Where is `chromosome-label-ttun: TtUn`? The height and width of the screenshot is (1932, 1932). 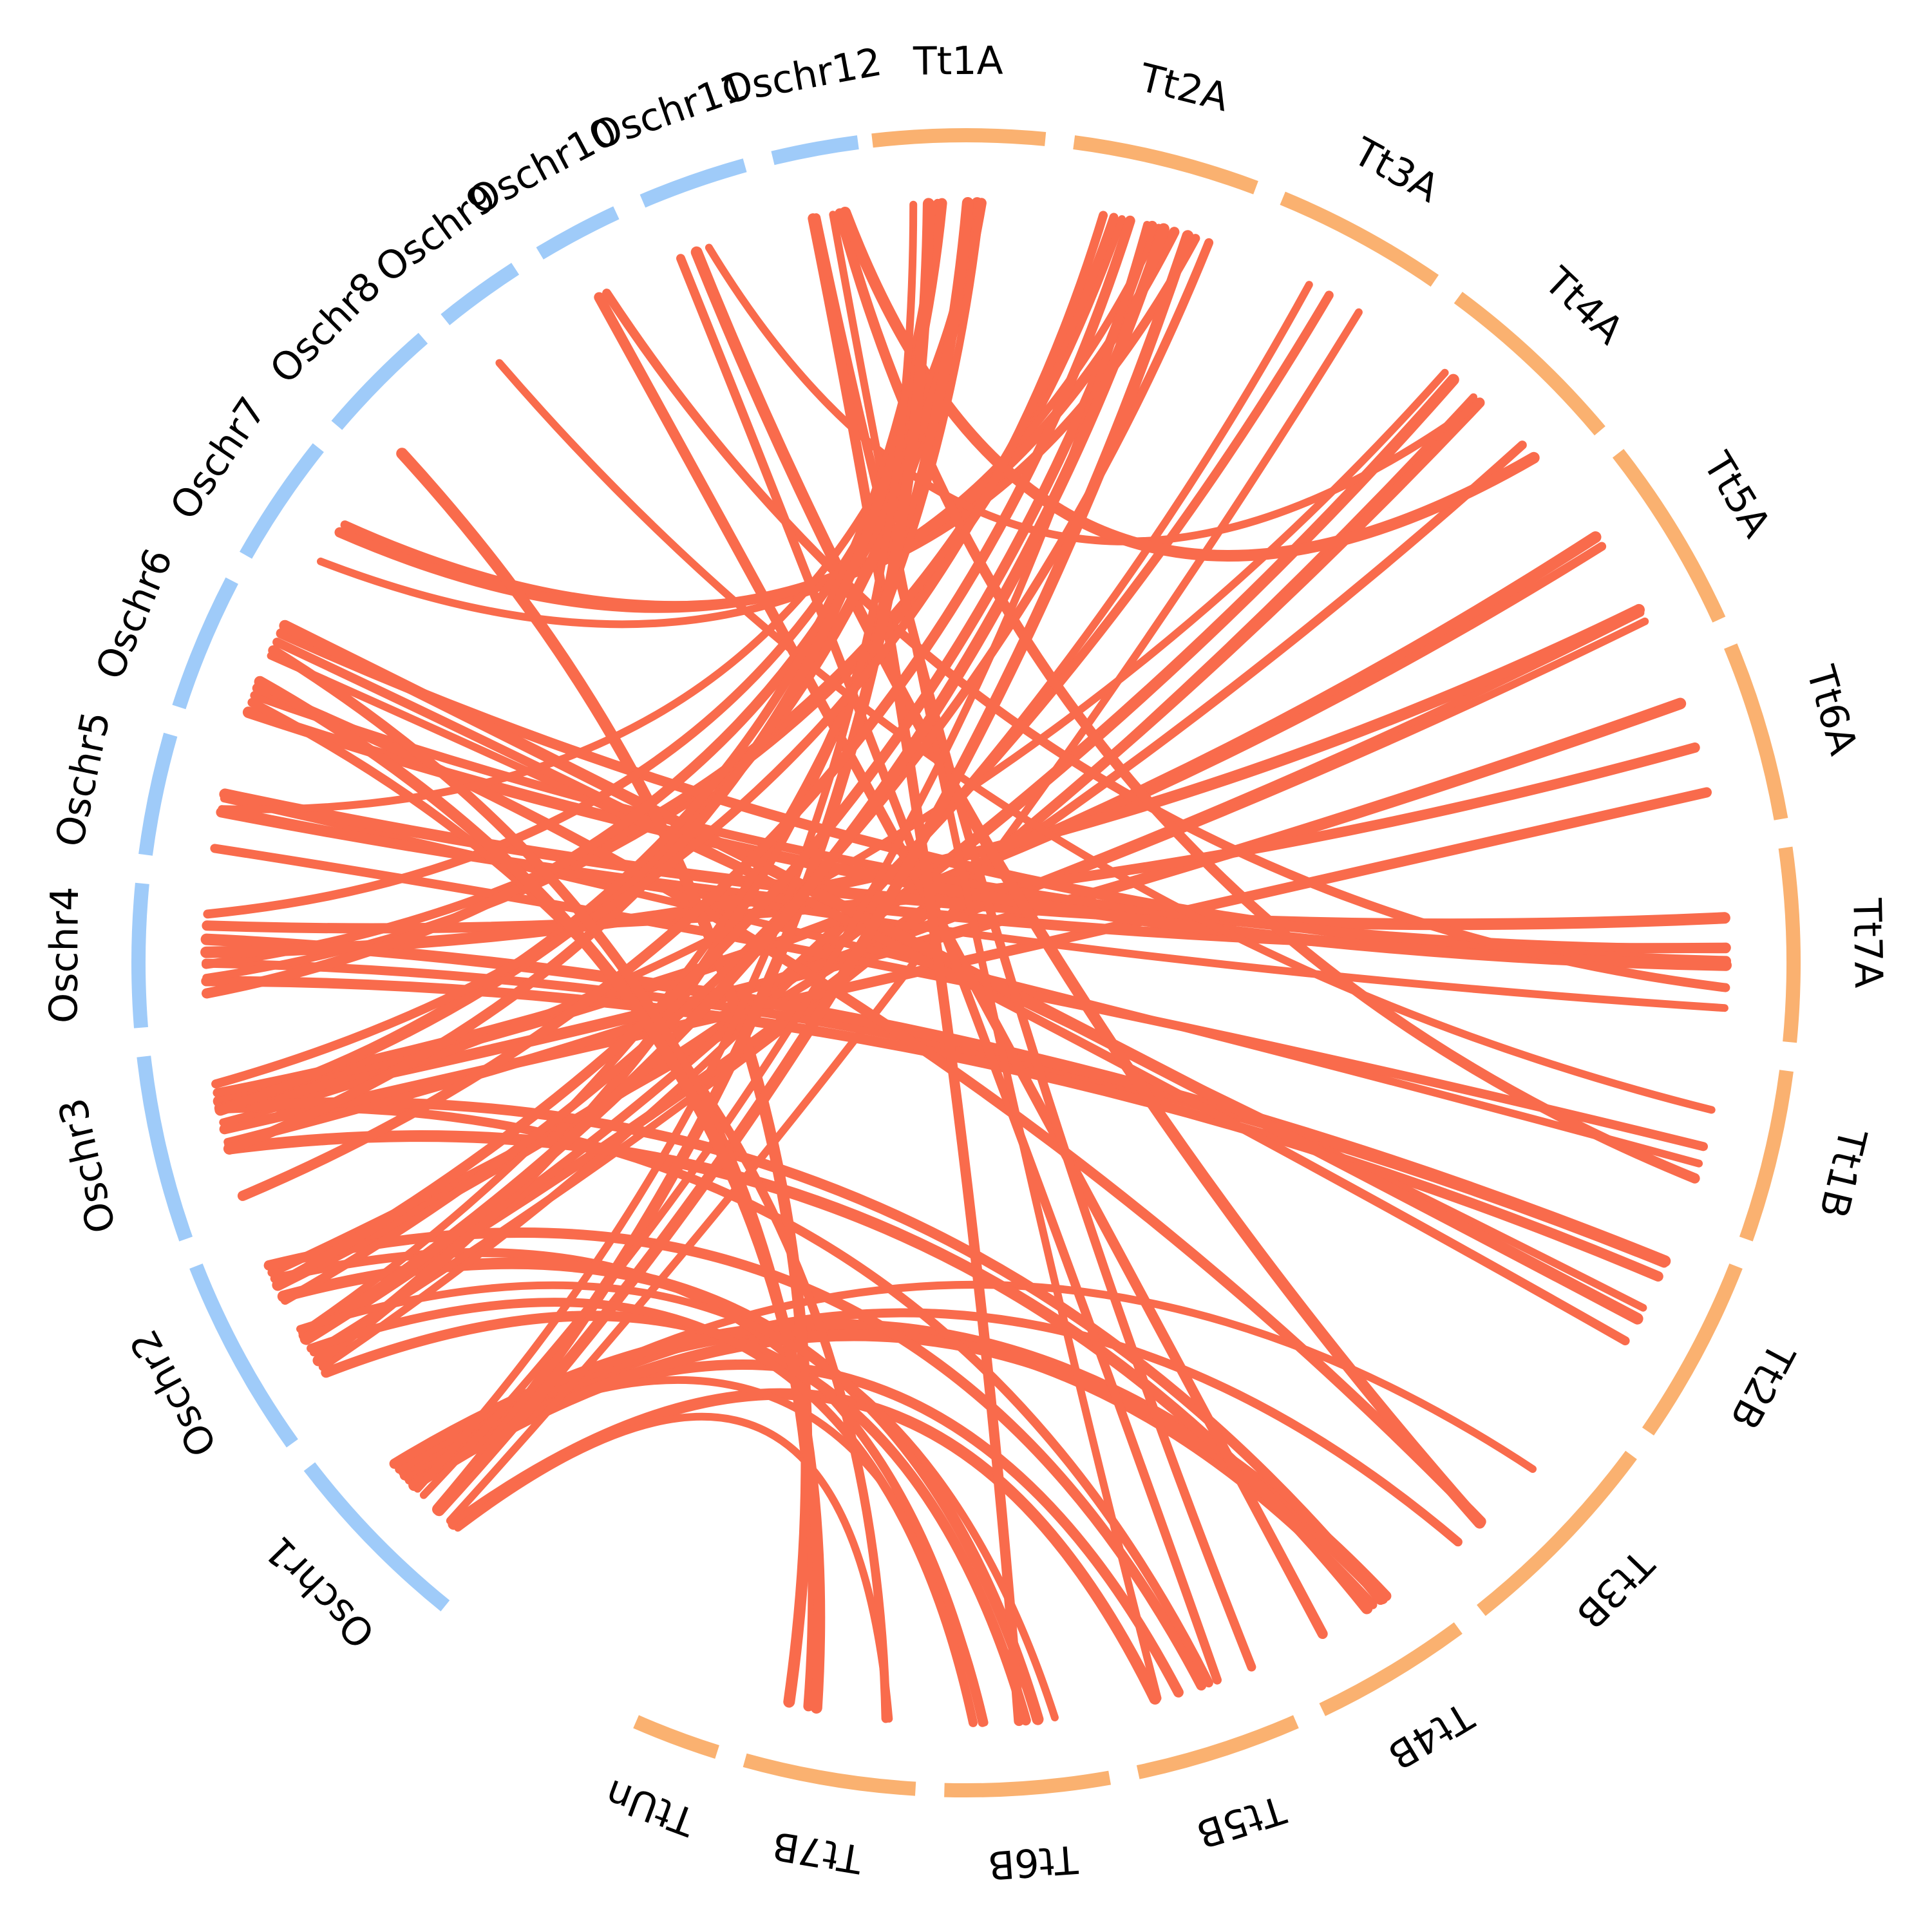
chromosome-label-ttun: TtUn is located at coordinates (651, 1807).